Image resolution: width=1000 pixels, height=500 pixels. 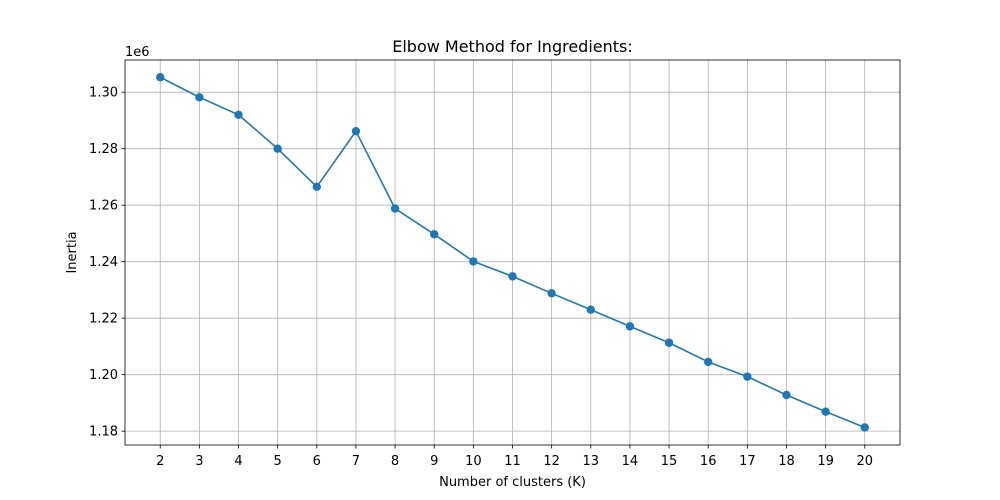 I want to click on x-axis-label: Number of clusters (K), so click(x=512, y=482).